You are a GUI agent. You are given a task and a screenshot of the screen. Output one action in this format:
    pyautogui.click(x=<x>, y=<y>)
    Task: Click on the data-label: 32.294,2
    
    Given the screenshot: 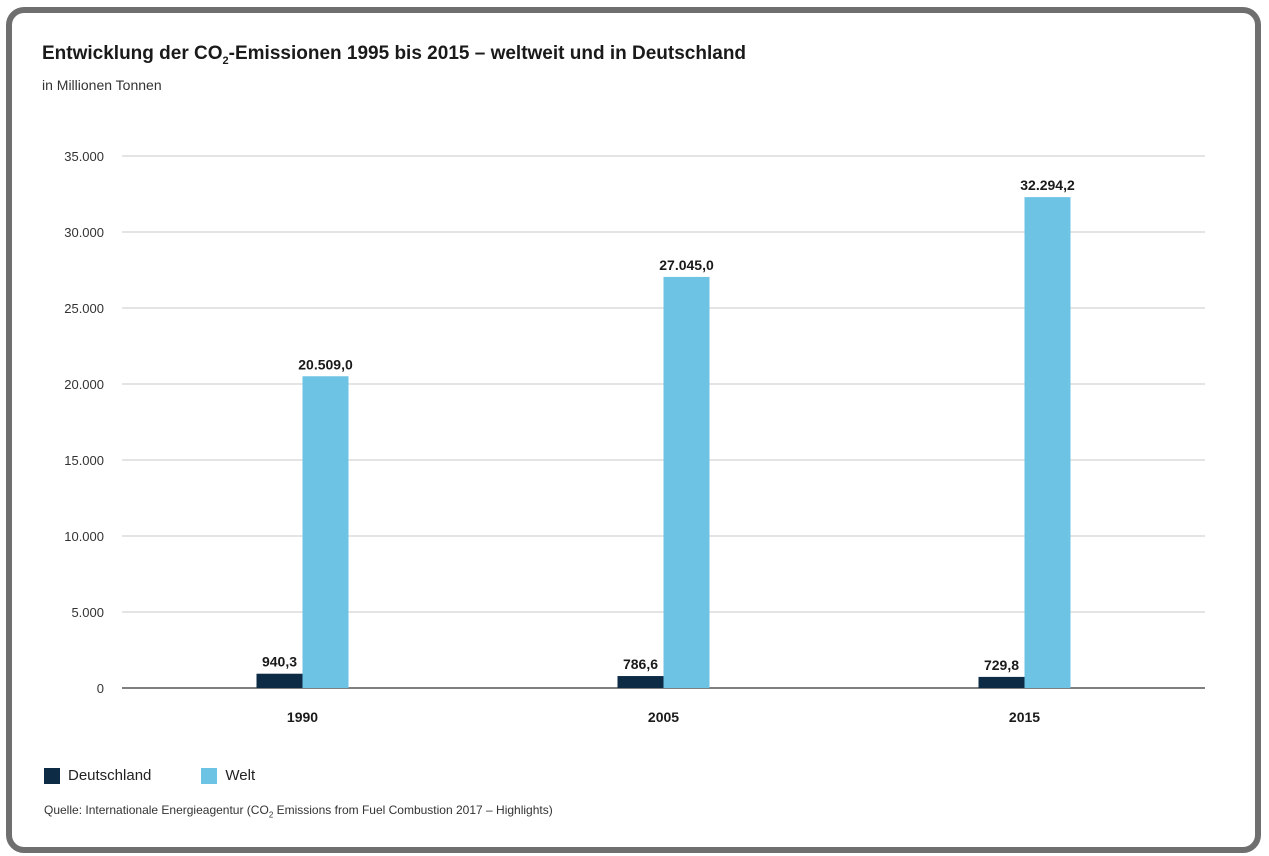 What is the action you would take?
    pyautogui.click(x=1047, y=185)
    